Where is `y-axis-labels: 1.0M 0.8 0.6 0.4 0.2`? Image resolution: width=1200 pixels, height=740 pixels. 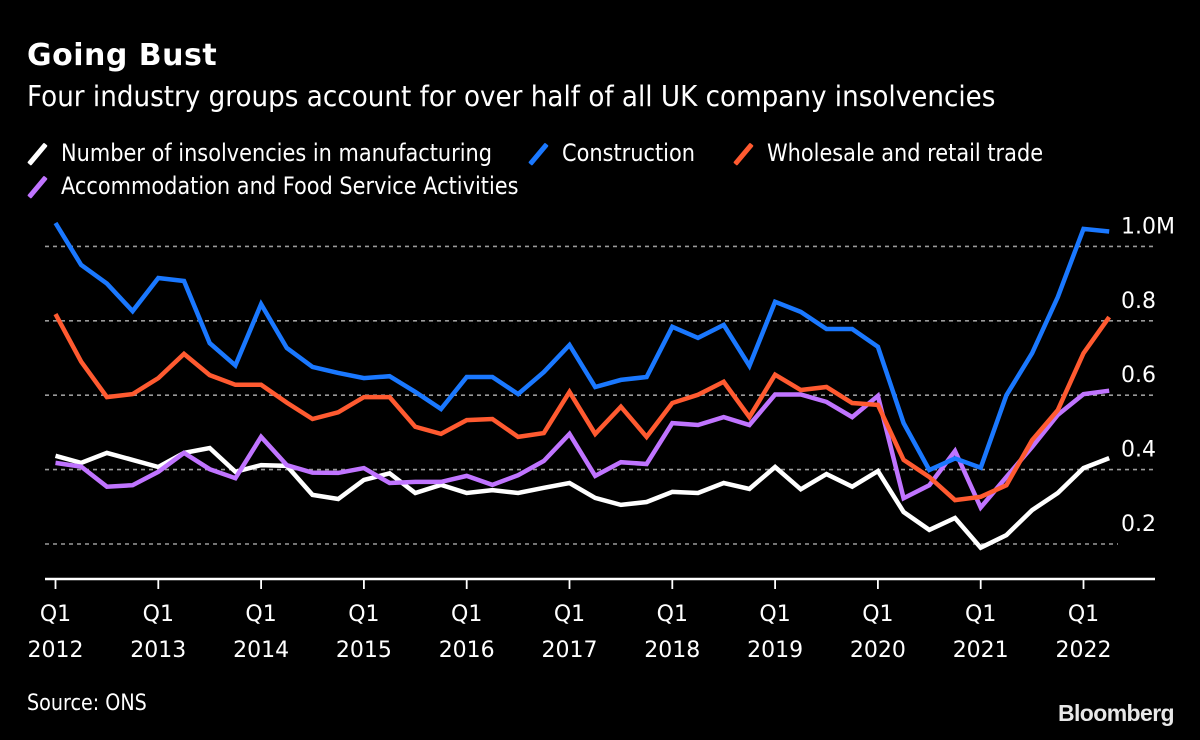
y-axis-labels: 1.0M 0.8 0.6 0.4 0.2 is located at coordinates (1148, 375).